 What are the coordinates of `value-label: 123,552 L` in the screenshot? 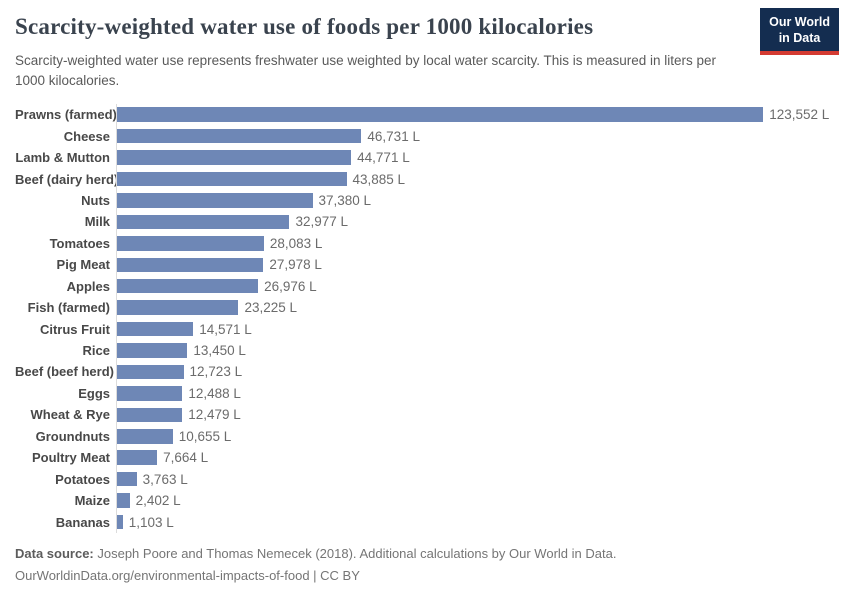 It's located at (799, 115).